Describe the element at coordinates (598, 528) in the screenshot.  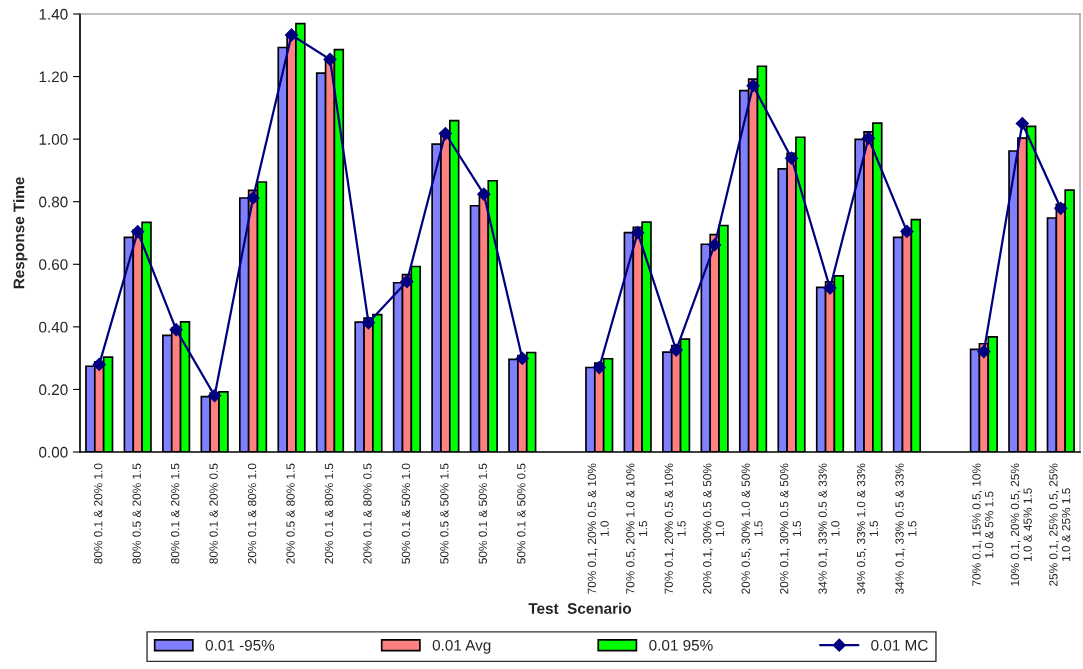
I see `x-tick-label: 70% 0.1, 20% 0.5 & 10% 1.0` at that location.